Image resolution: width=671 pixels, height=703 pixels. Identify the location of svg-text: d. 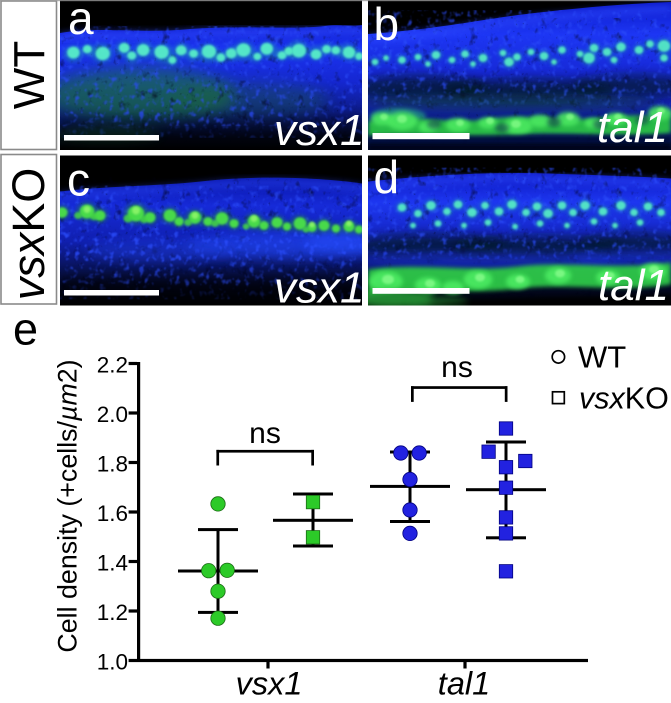
(387, 177).